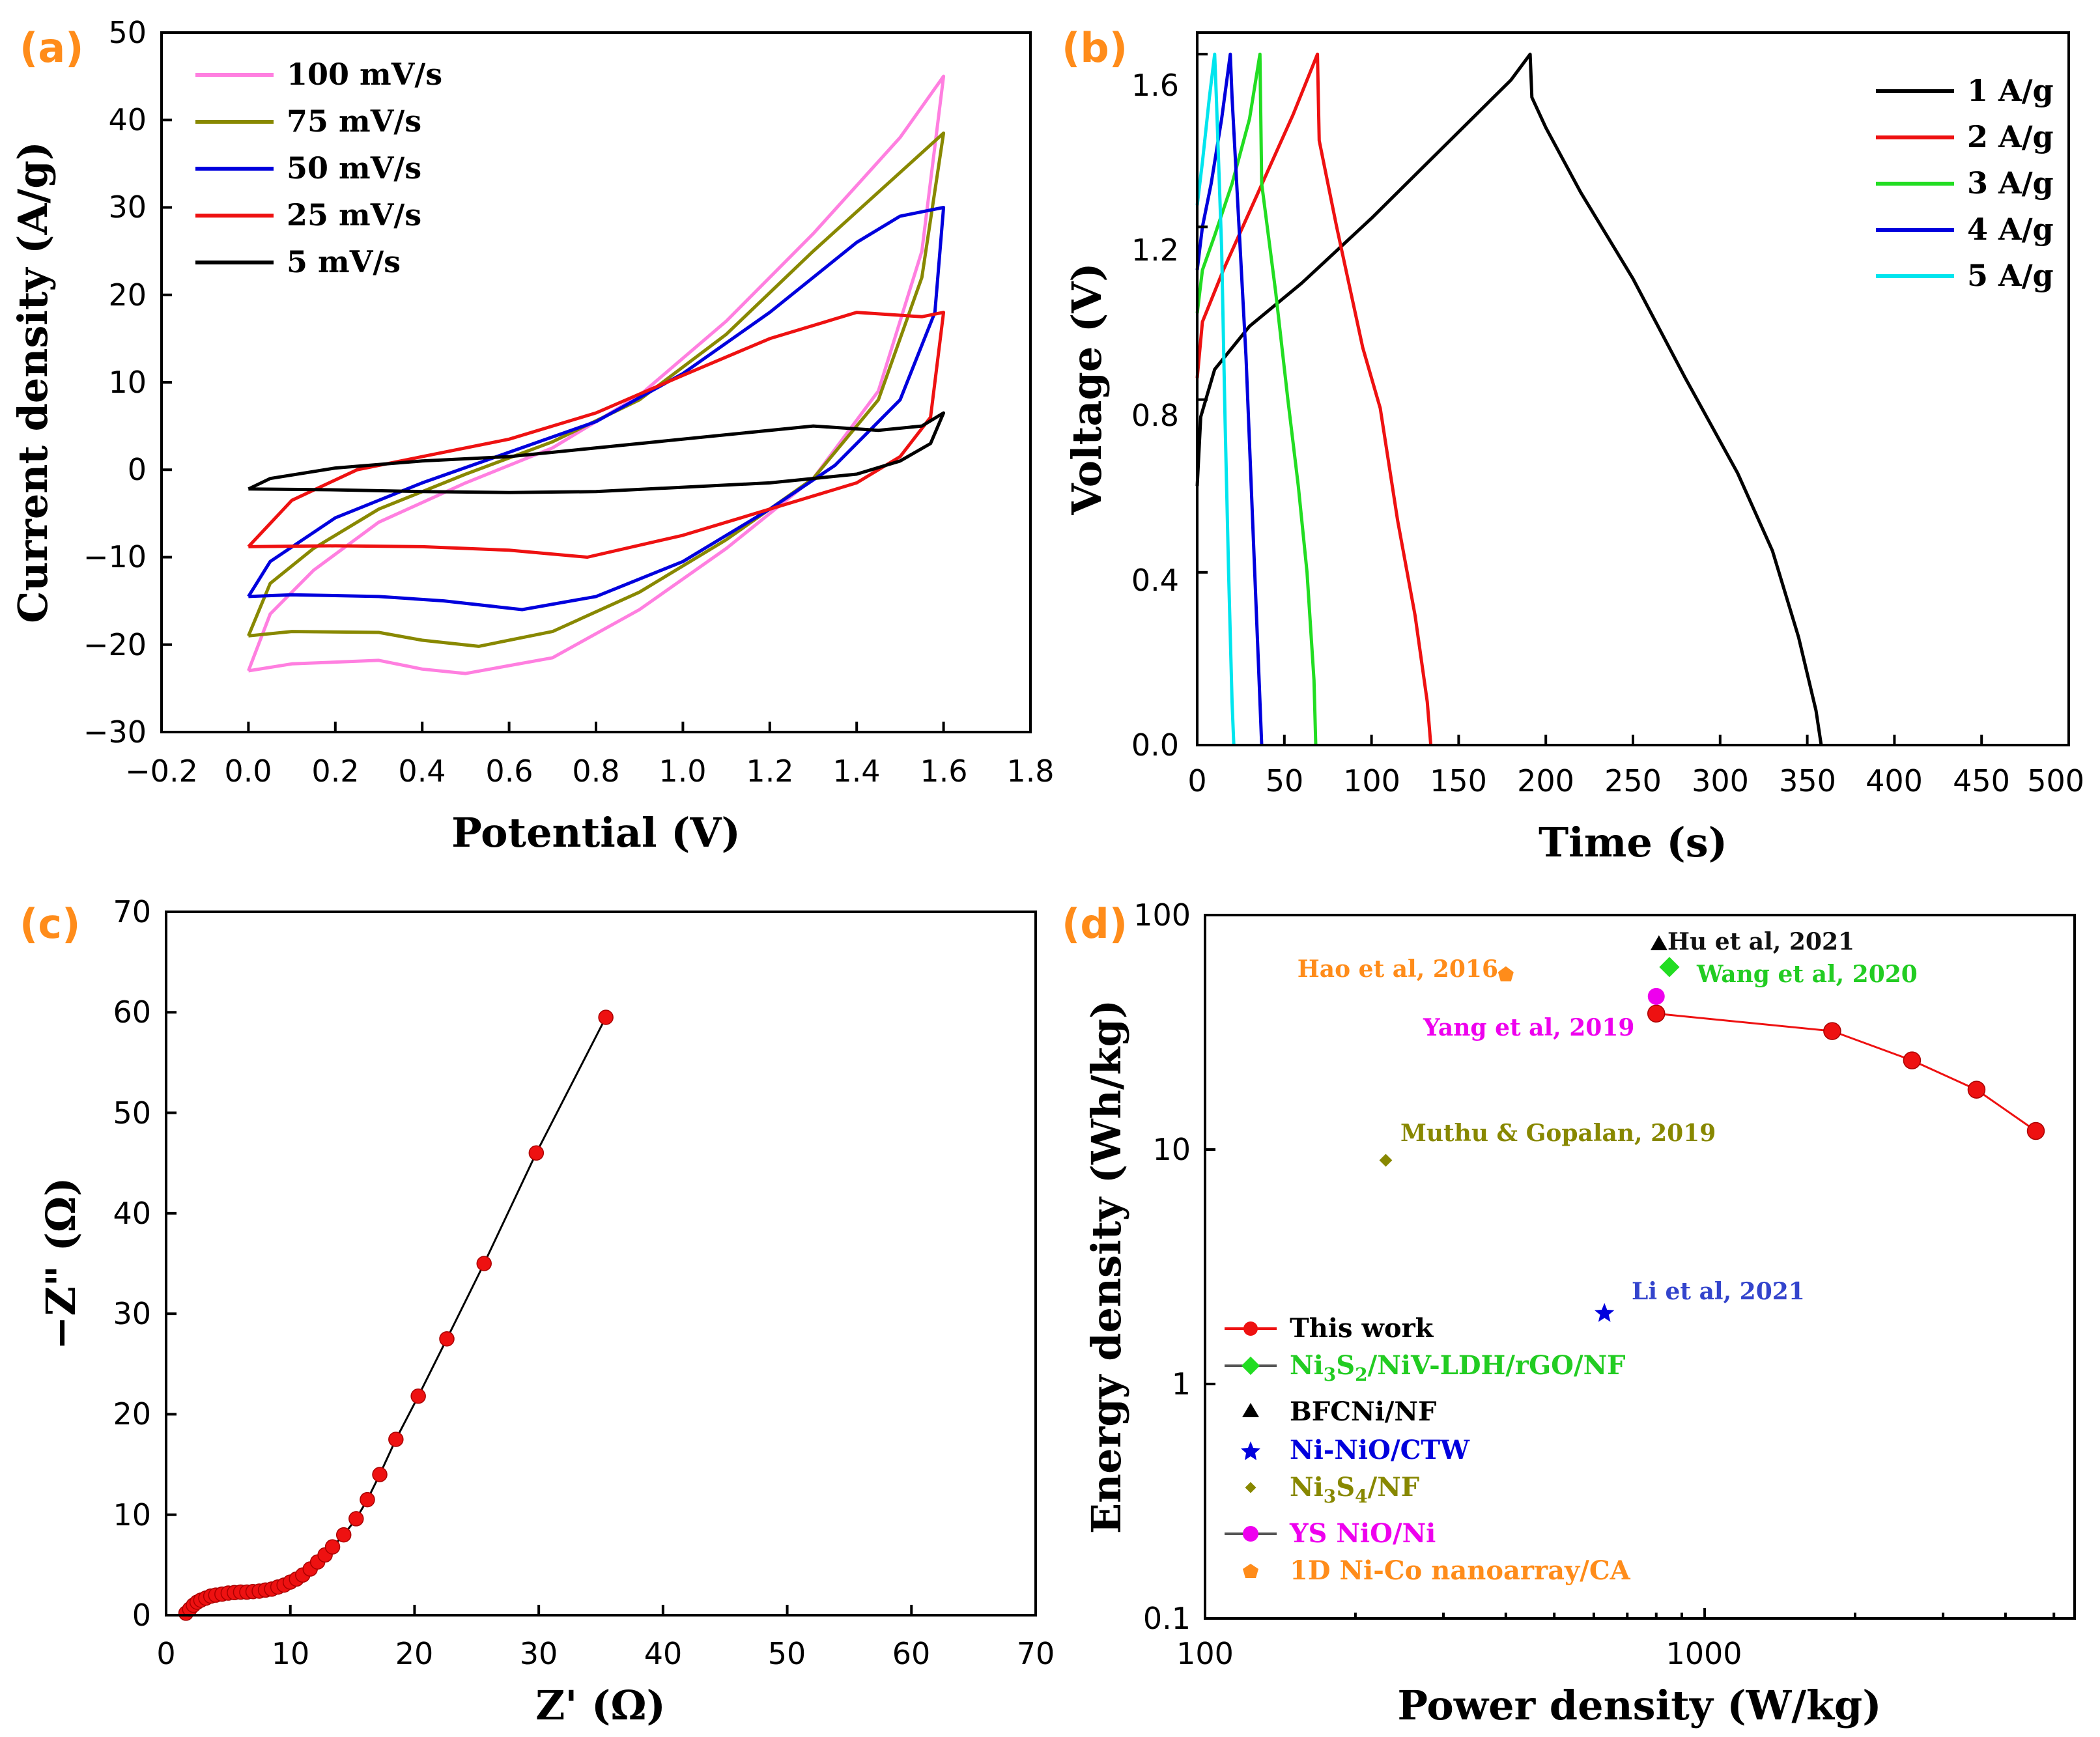 The width and height of the screenshot is (2100, 1737). Describe the element at coordinates (291, 1653) in the screenshot. I see `c-xtick-label: 10` at that location.